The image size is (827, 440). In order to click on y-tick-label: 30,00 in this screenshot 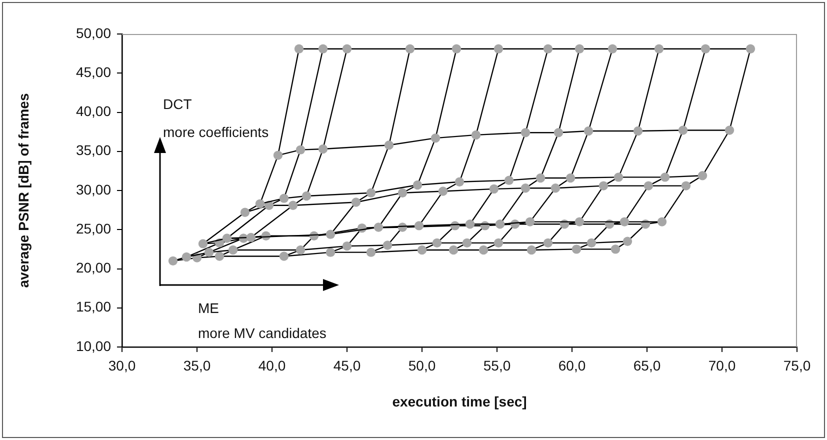, I will do `click(94, 189)`.